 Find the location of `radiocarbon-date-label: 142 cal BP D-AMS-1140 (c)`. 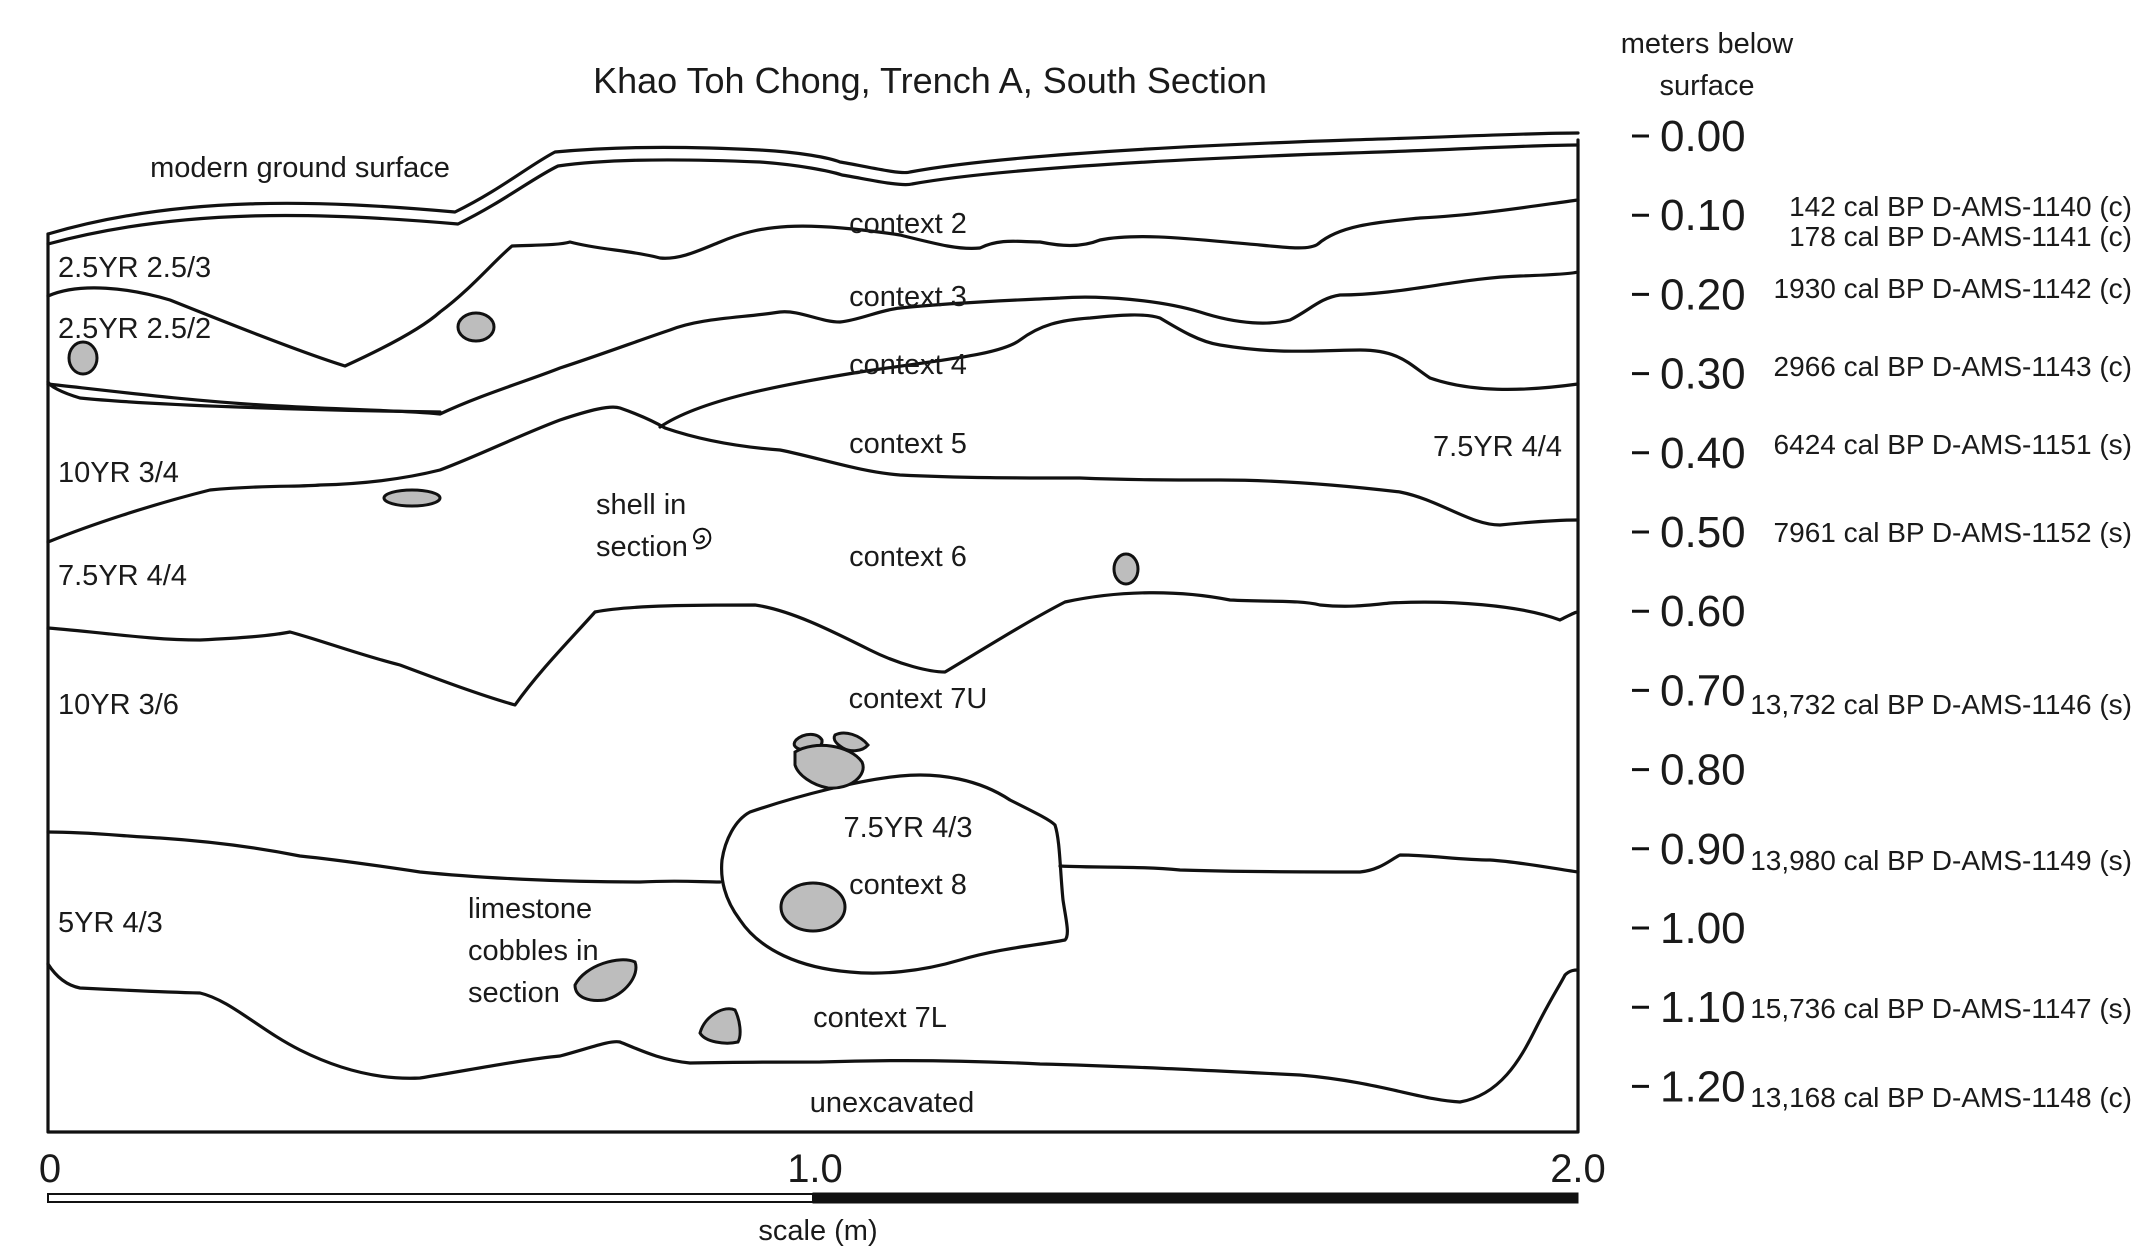

radiocarbon-date-label: 142 cal BP D-AMS-1140 (c) is located at coordinates (1960, 206).